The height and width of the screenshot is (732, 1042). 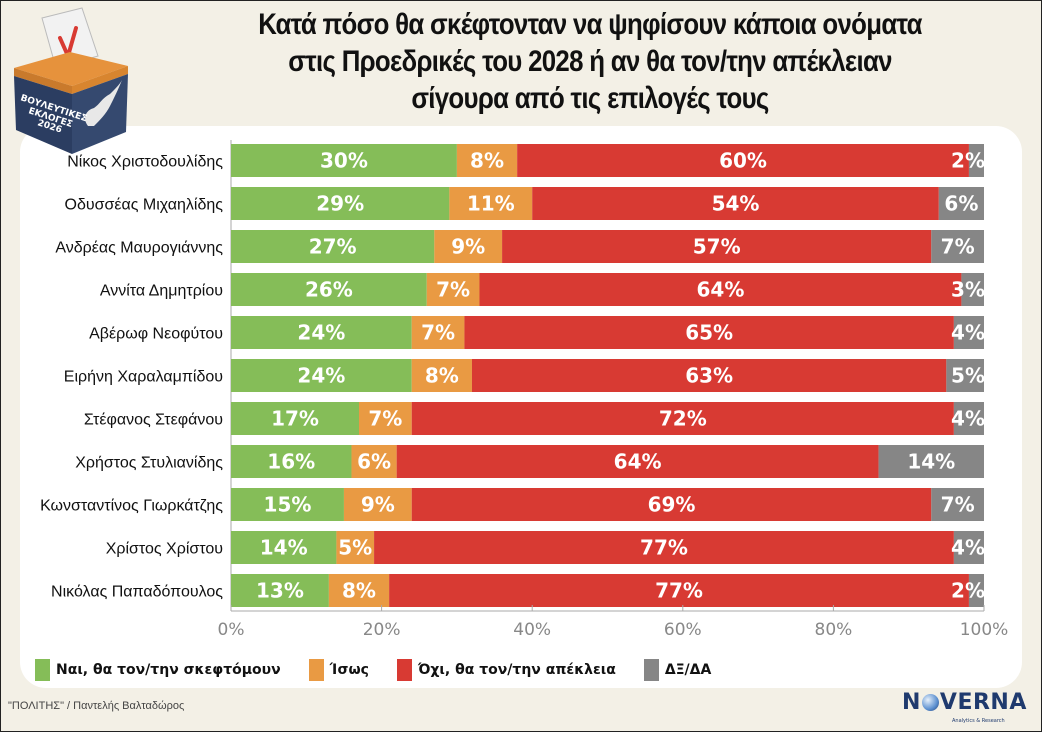 I want to click on legend-label: Ναι, θα τον/την σκεφτόμουν, so click(x=168, y=670).